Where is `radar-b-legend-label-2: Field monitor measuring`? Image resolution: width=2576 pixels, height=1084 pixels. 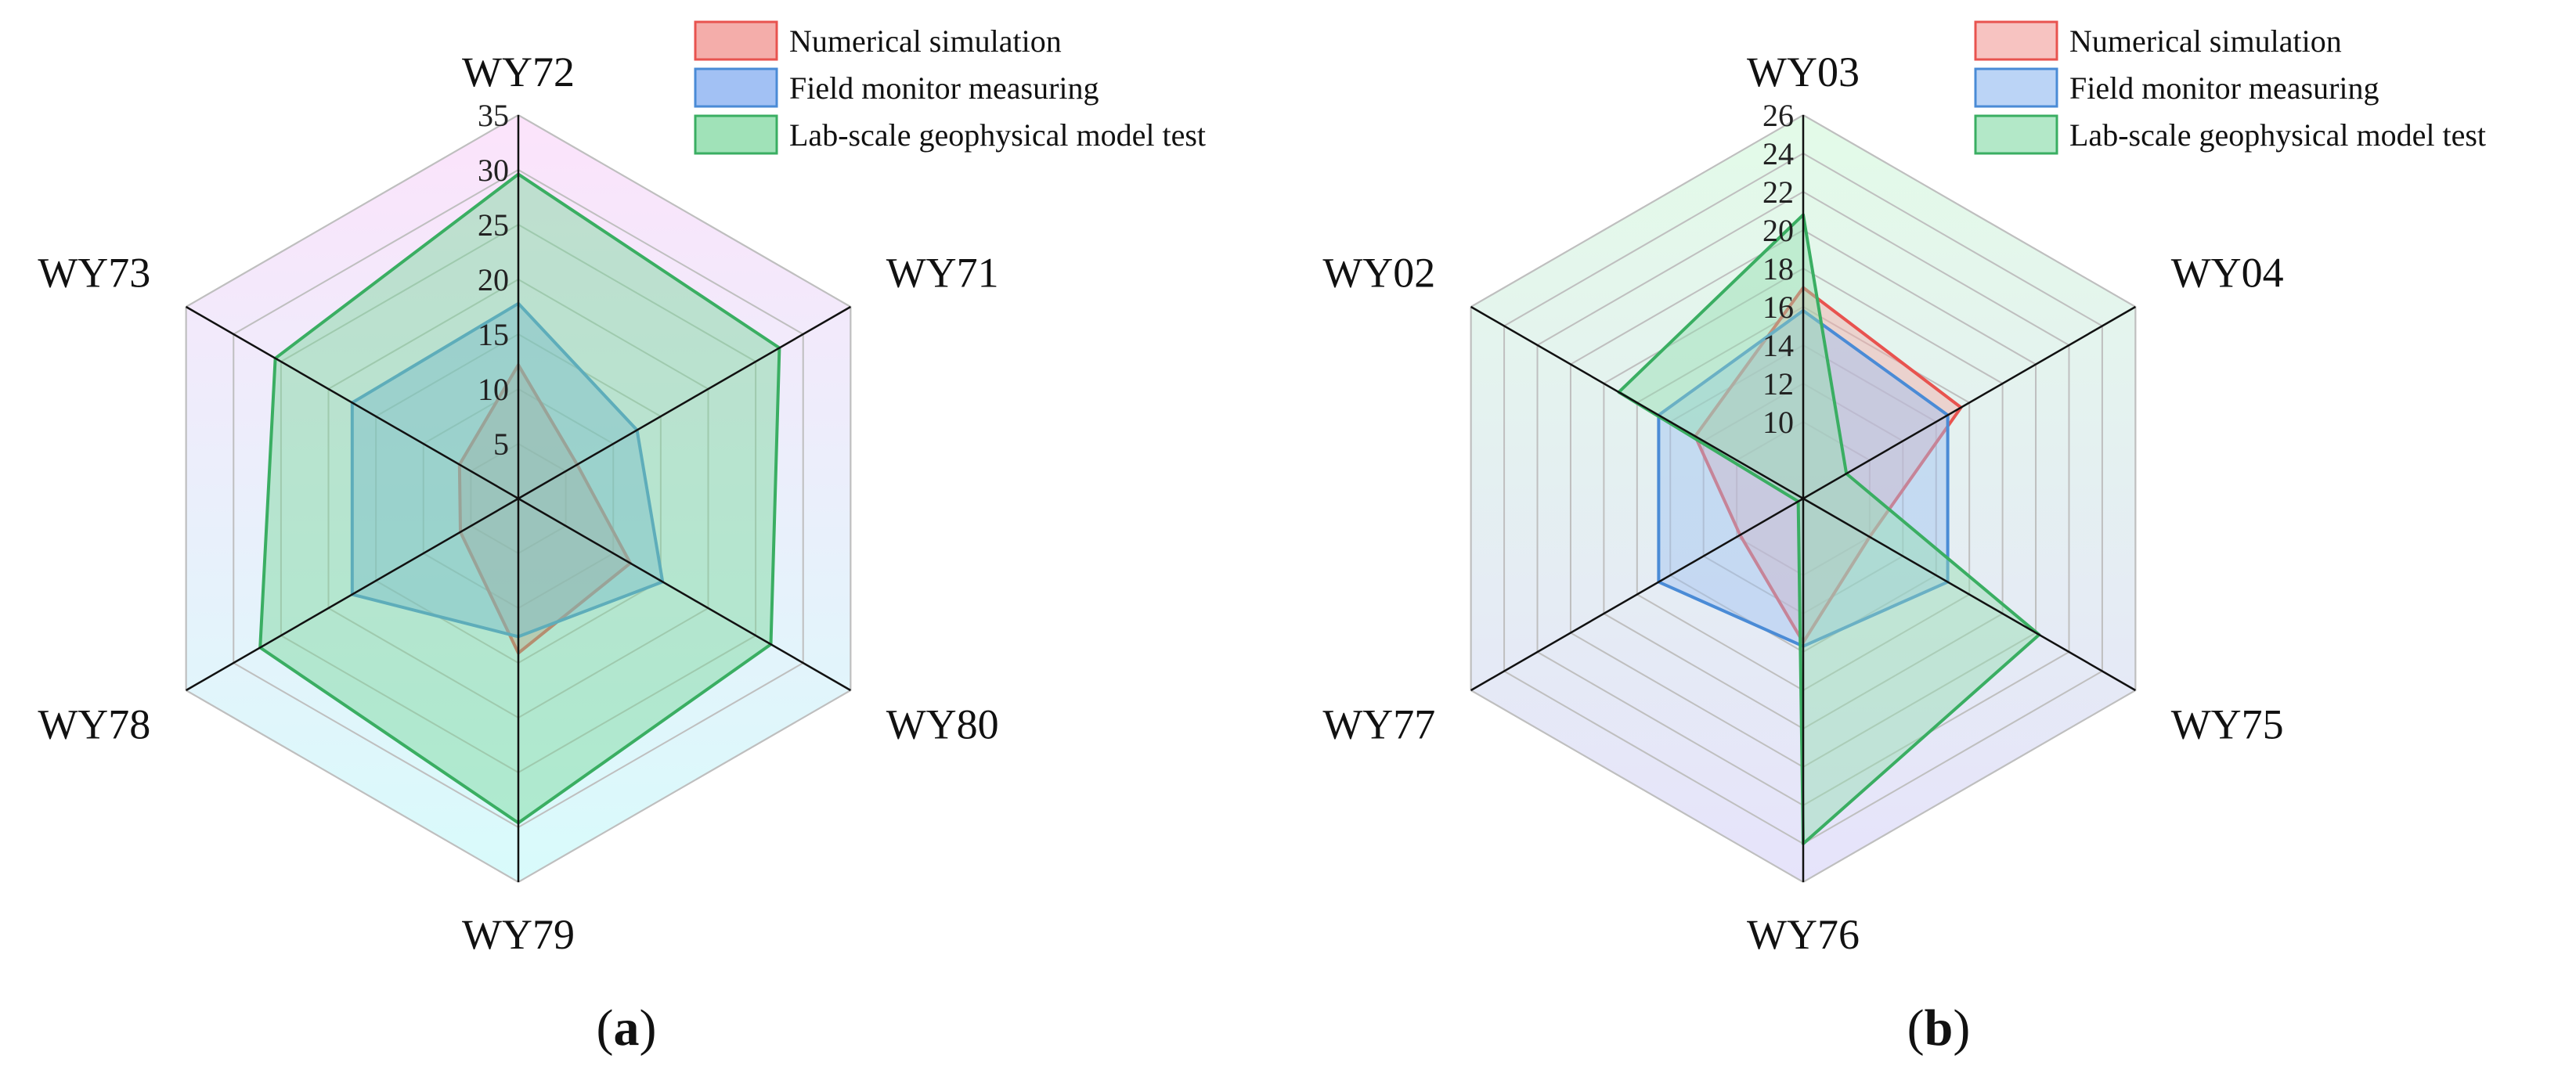
radar-b-legend-label-2: Field monitor measuring is located at coordinates (2224, 88).